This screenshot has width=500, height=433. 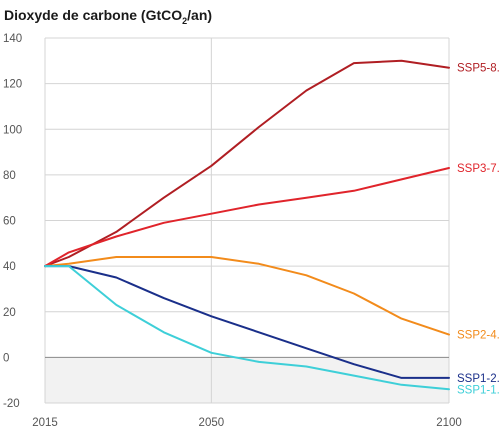 I want to click on series-labels: SSP5-8.5 SSP3-7.0 SSP2-4.5 SSP1-2.6SSP1-1.9, so click(x=478, y=230).